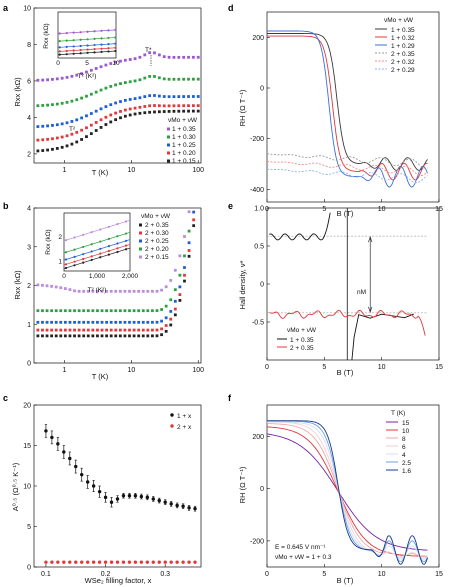  I want to click on panel-c-legend-marker, so click(172, 415).